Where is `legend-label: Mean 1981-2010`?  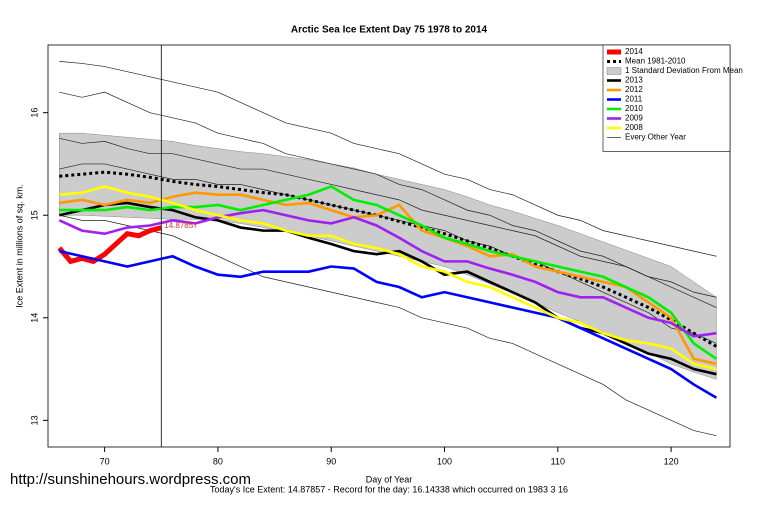
legend-label: Mean 1981-2010 is located at coordinates (655, 61).